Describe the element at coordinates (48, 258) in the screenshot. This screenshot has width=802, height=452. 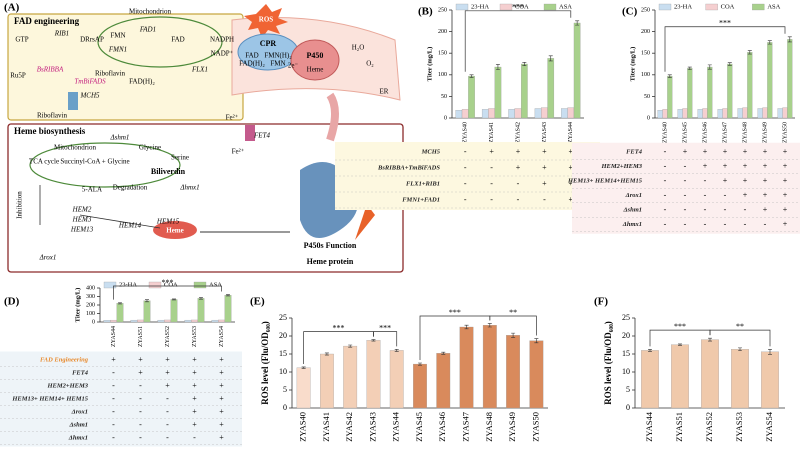
I see `diagram-label: Δrox1` at that location.